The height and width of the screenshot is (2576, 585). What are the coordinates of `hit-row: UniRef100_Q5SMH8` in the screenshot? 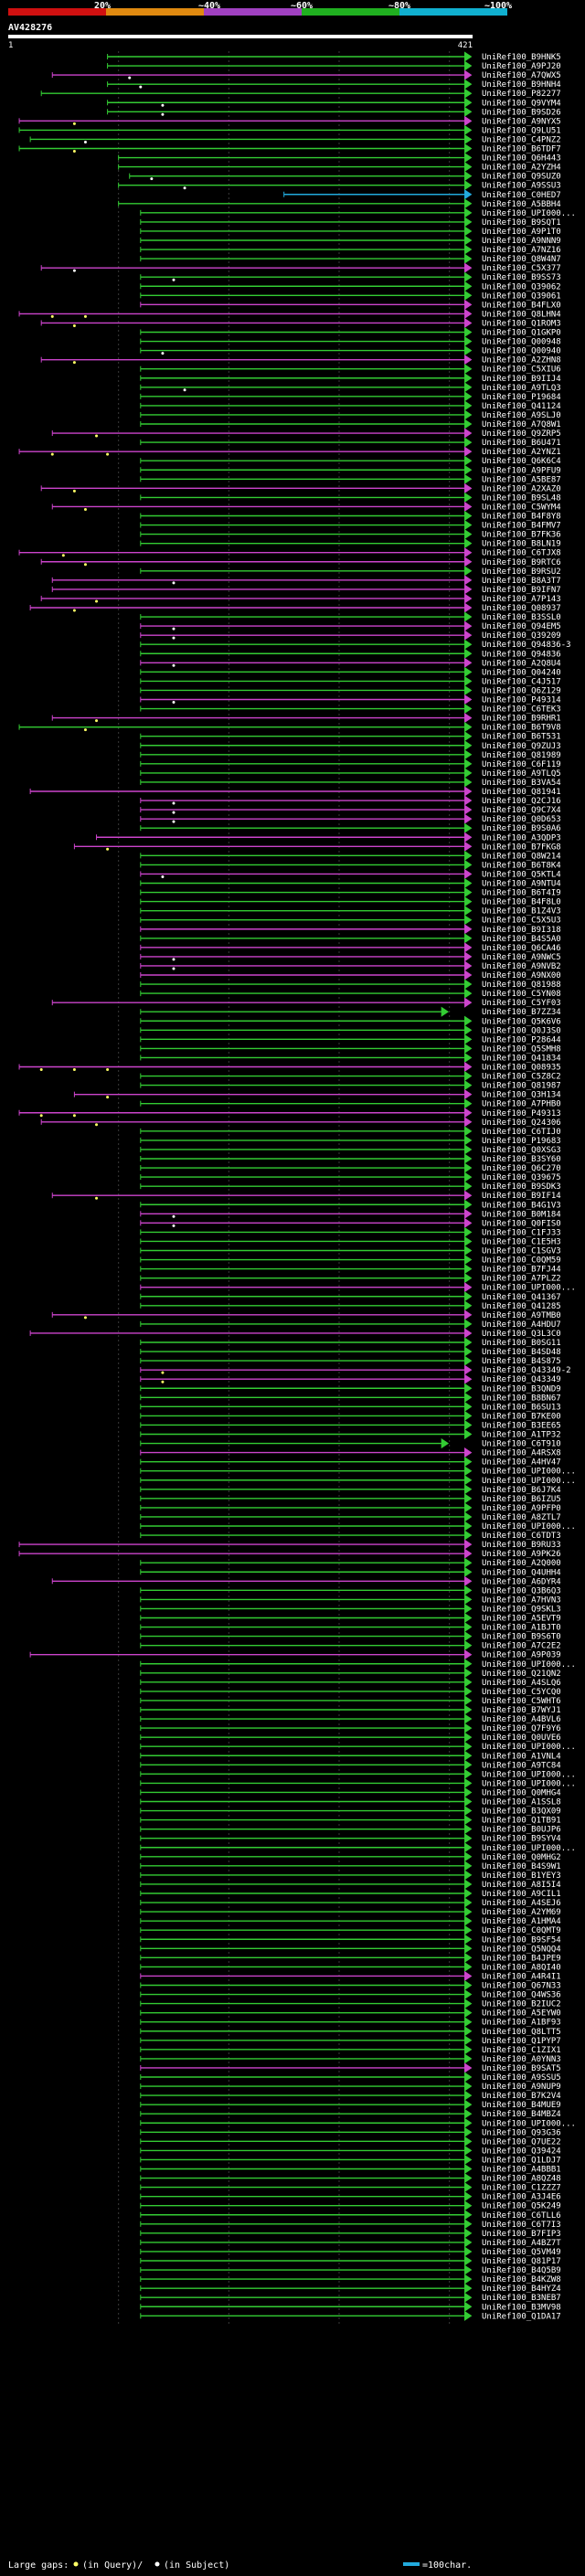 It's located at (351, 1048).